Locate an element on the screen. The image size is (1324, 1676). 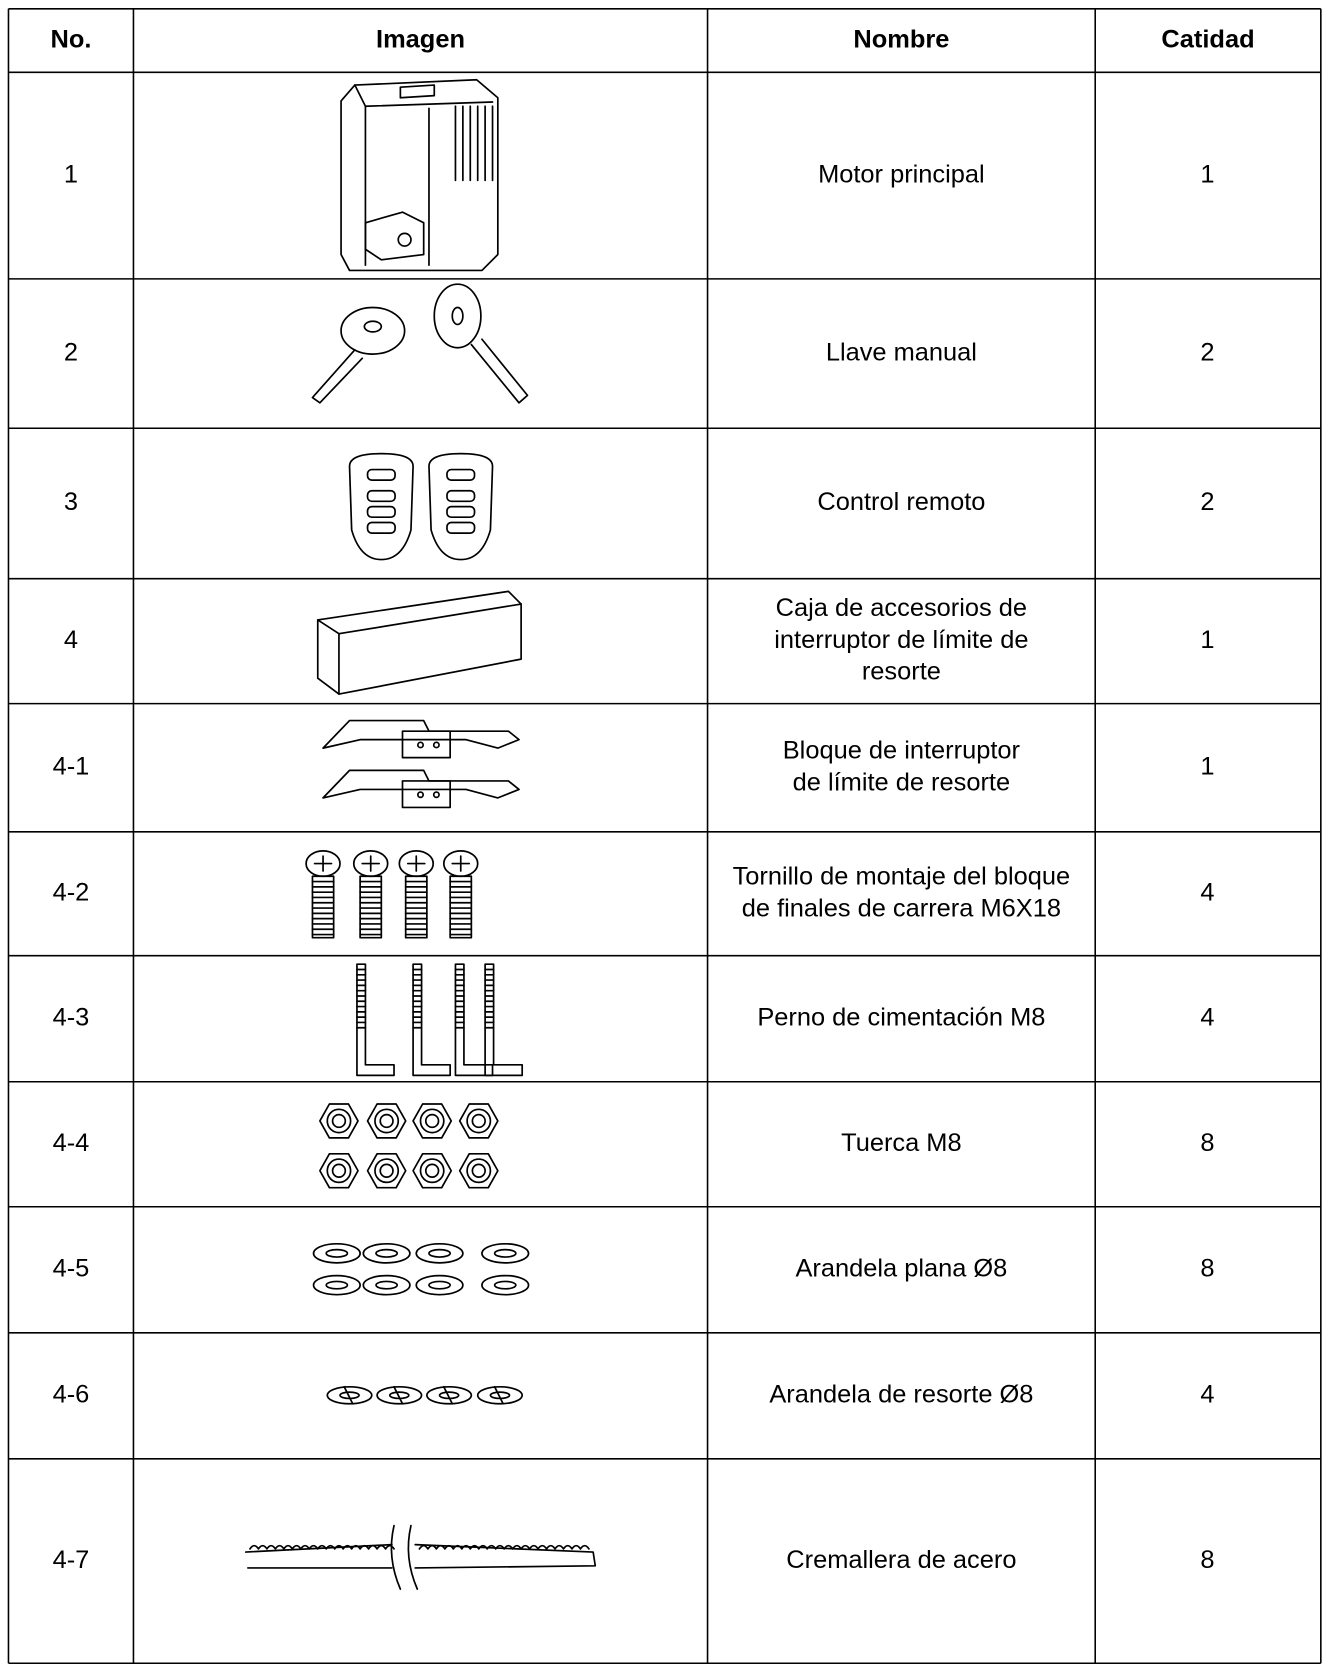
item-number: 4-6 is located at coordinates (71, 1395).